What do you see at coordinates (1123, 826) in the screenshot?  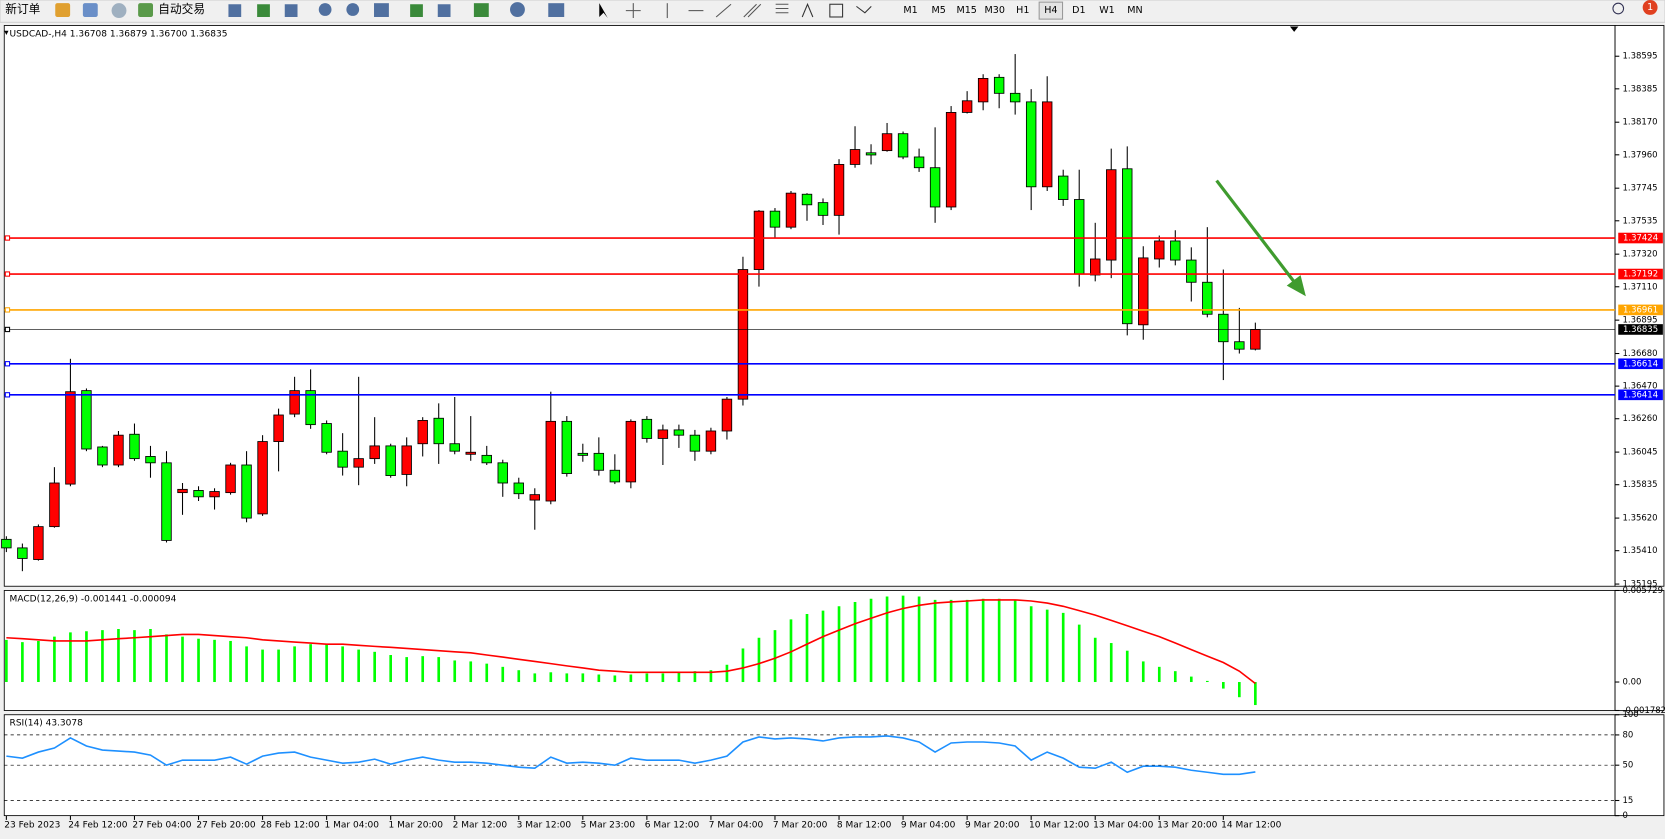 I see `x-tick-label: 13 Mar 04:00` at bounding box center [1123, 826].